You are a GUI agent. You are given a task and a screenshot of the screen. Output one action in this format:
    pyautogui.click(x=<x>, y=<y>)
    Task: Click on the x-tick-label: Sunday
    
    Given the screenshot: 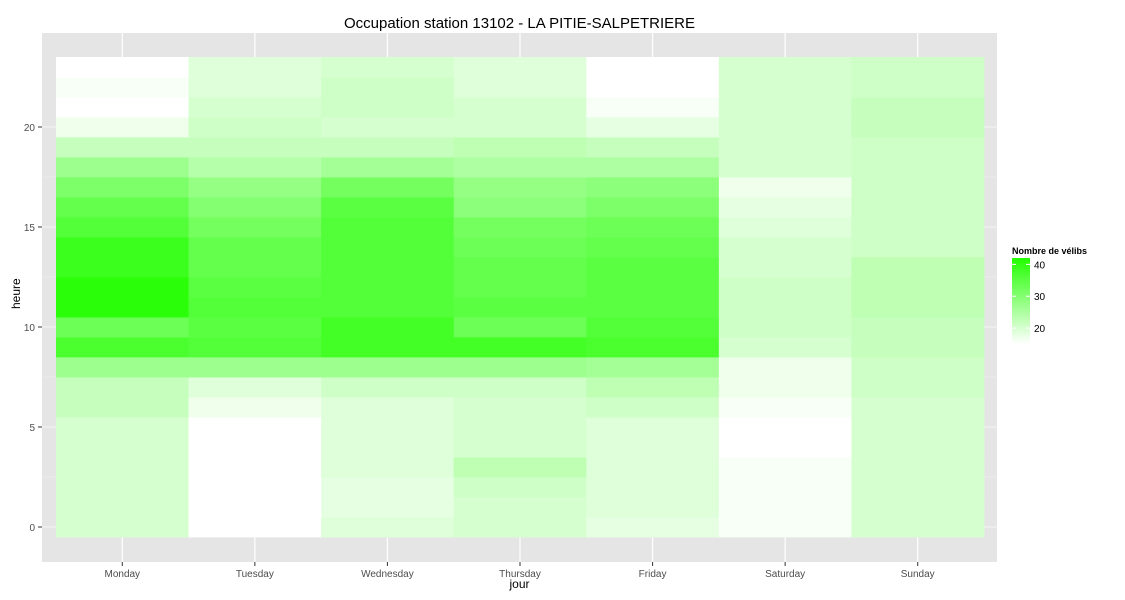 What is the action you would take?
    pyautogui.click(x=918, y=574)
    